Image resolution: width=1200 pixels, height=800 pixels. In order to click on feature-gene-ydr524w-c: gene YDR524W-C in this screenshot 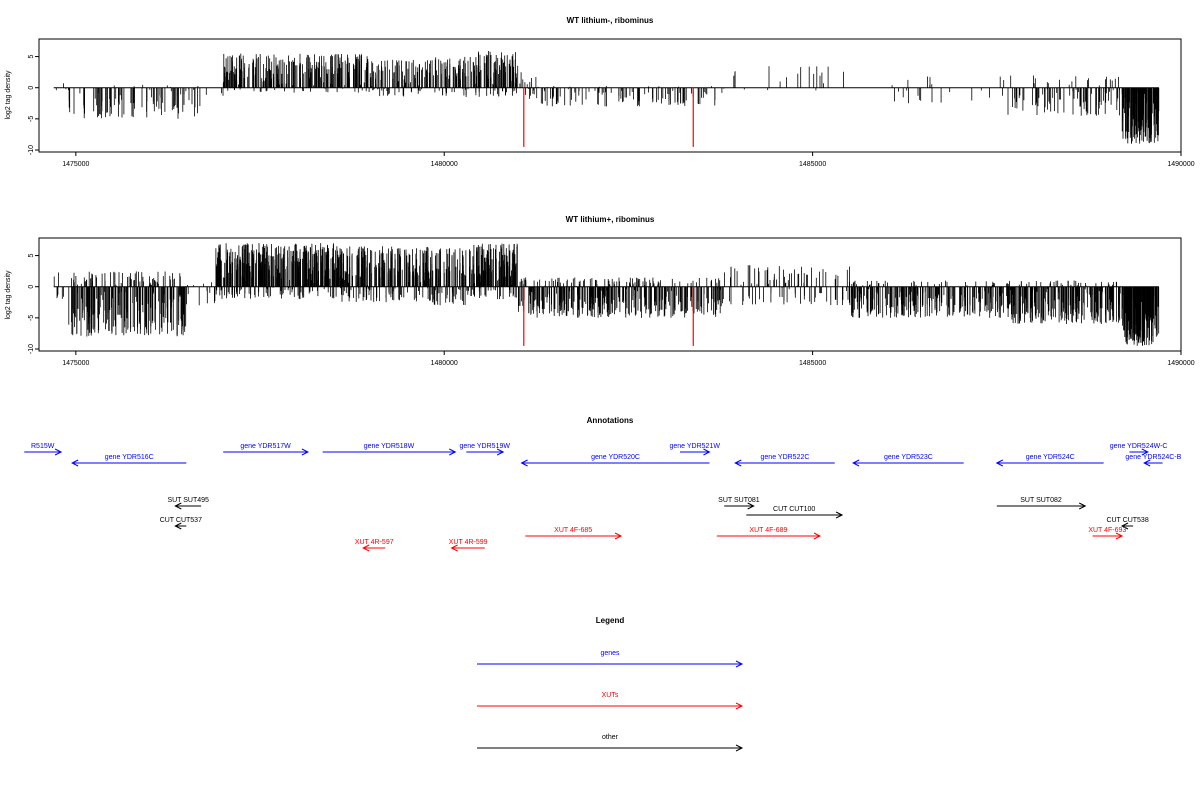, I will do `click(1139, 449)`.